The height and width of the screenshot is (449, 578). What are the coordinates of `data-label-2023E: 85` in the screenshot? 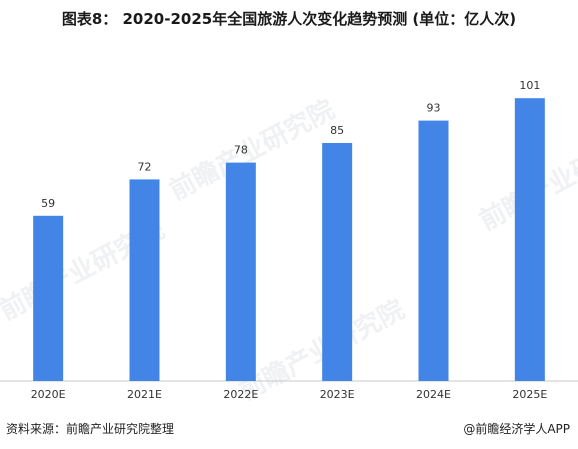 It's located at (337, 130).